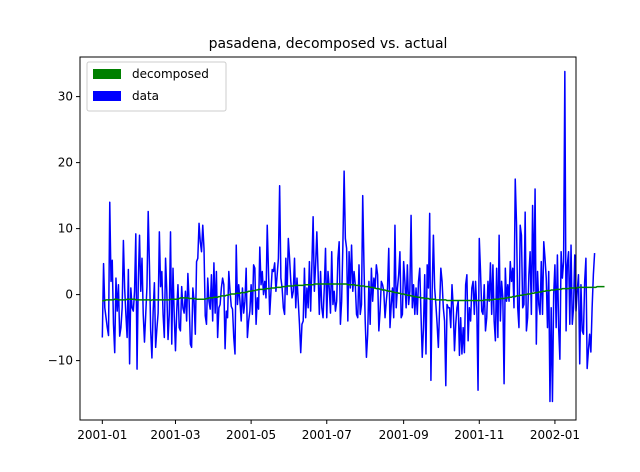  Describe the element at coordinates (555, 435) in the screenshot. I see `x-tick-label: 2002-01` at that location.